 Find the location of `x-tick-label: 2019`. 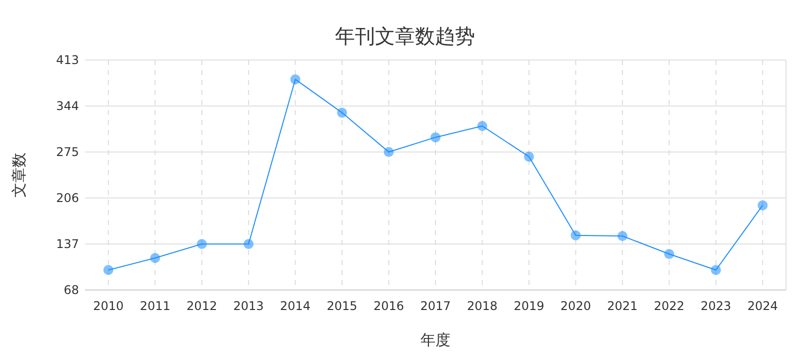

x-tick-label: 2019 is located at coordinates (529, 306).